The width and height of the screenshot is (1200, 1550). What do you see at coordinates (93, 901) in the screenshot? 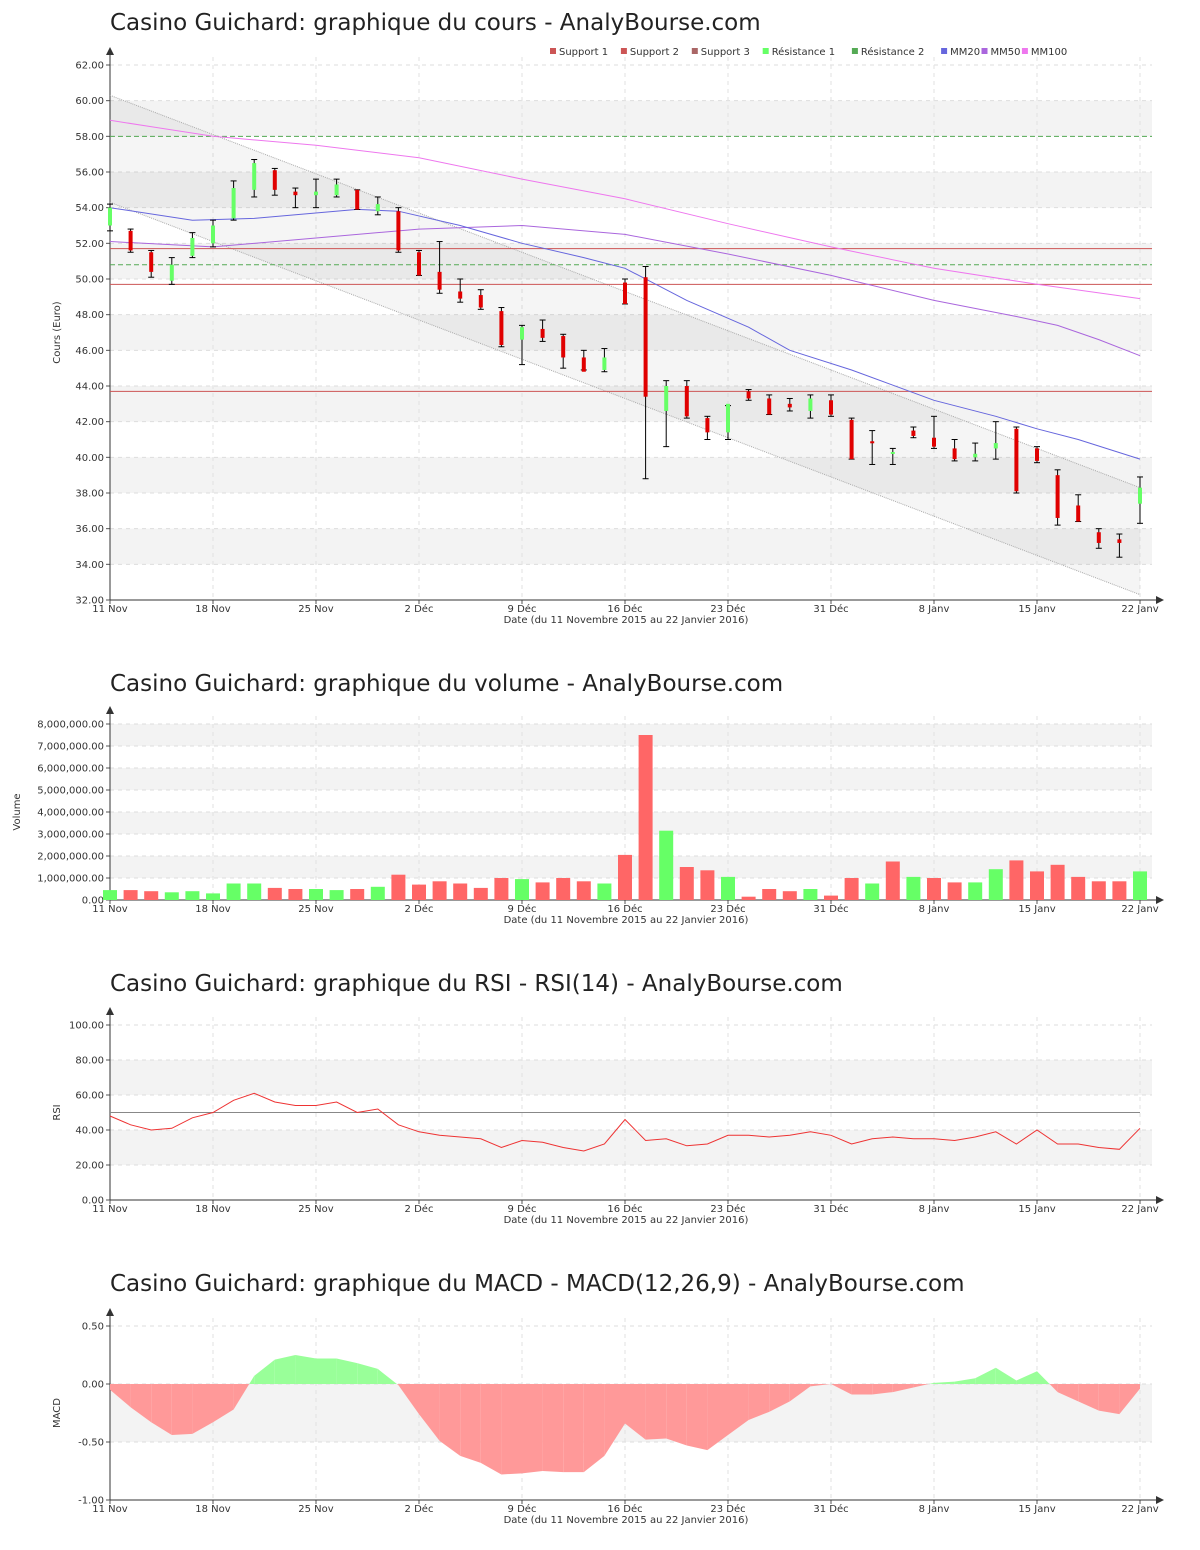
I see `volume-ytick-label: 0.00` at bounding box center [93, 901].